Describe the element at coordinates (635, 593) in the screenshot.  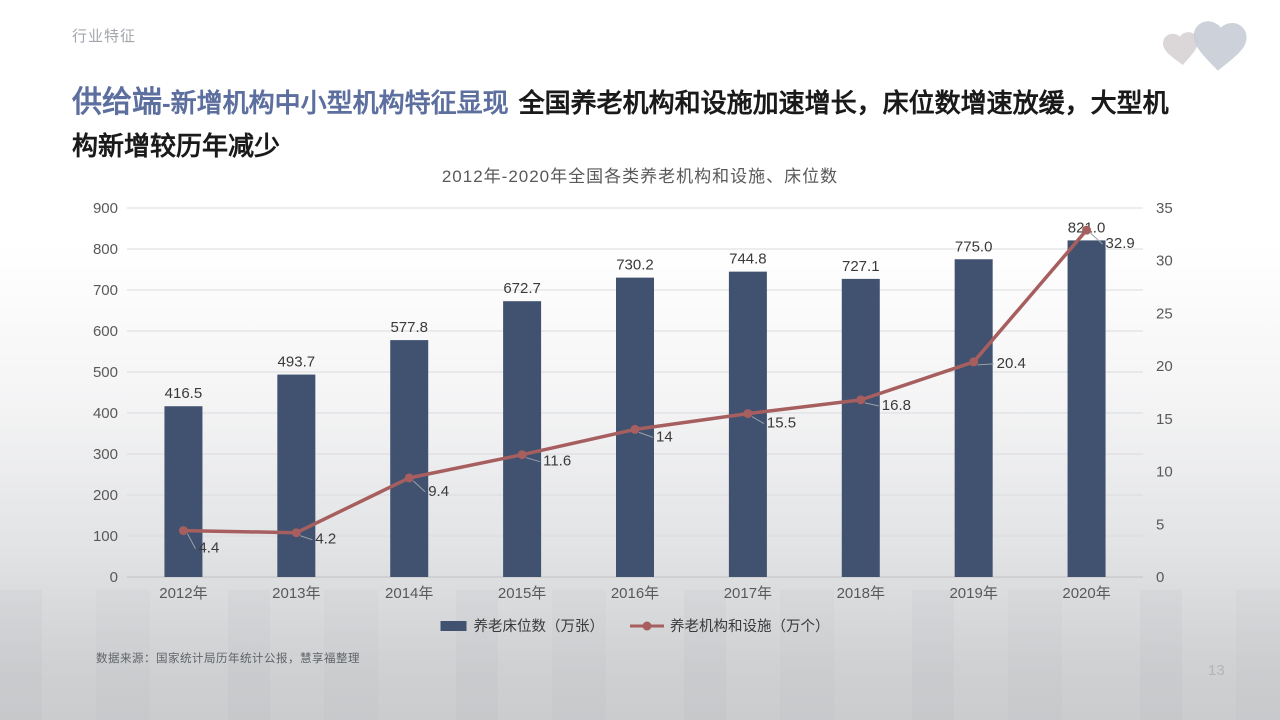
I see `x-axis-label: 2016年` at that location.